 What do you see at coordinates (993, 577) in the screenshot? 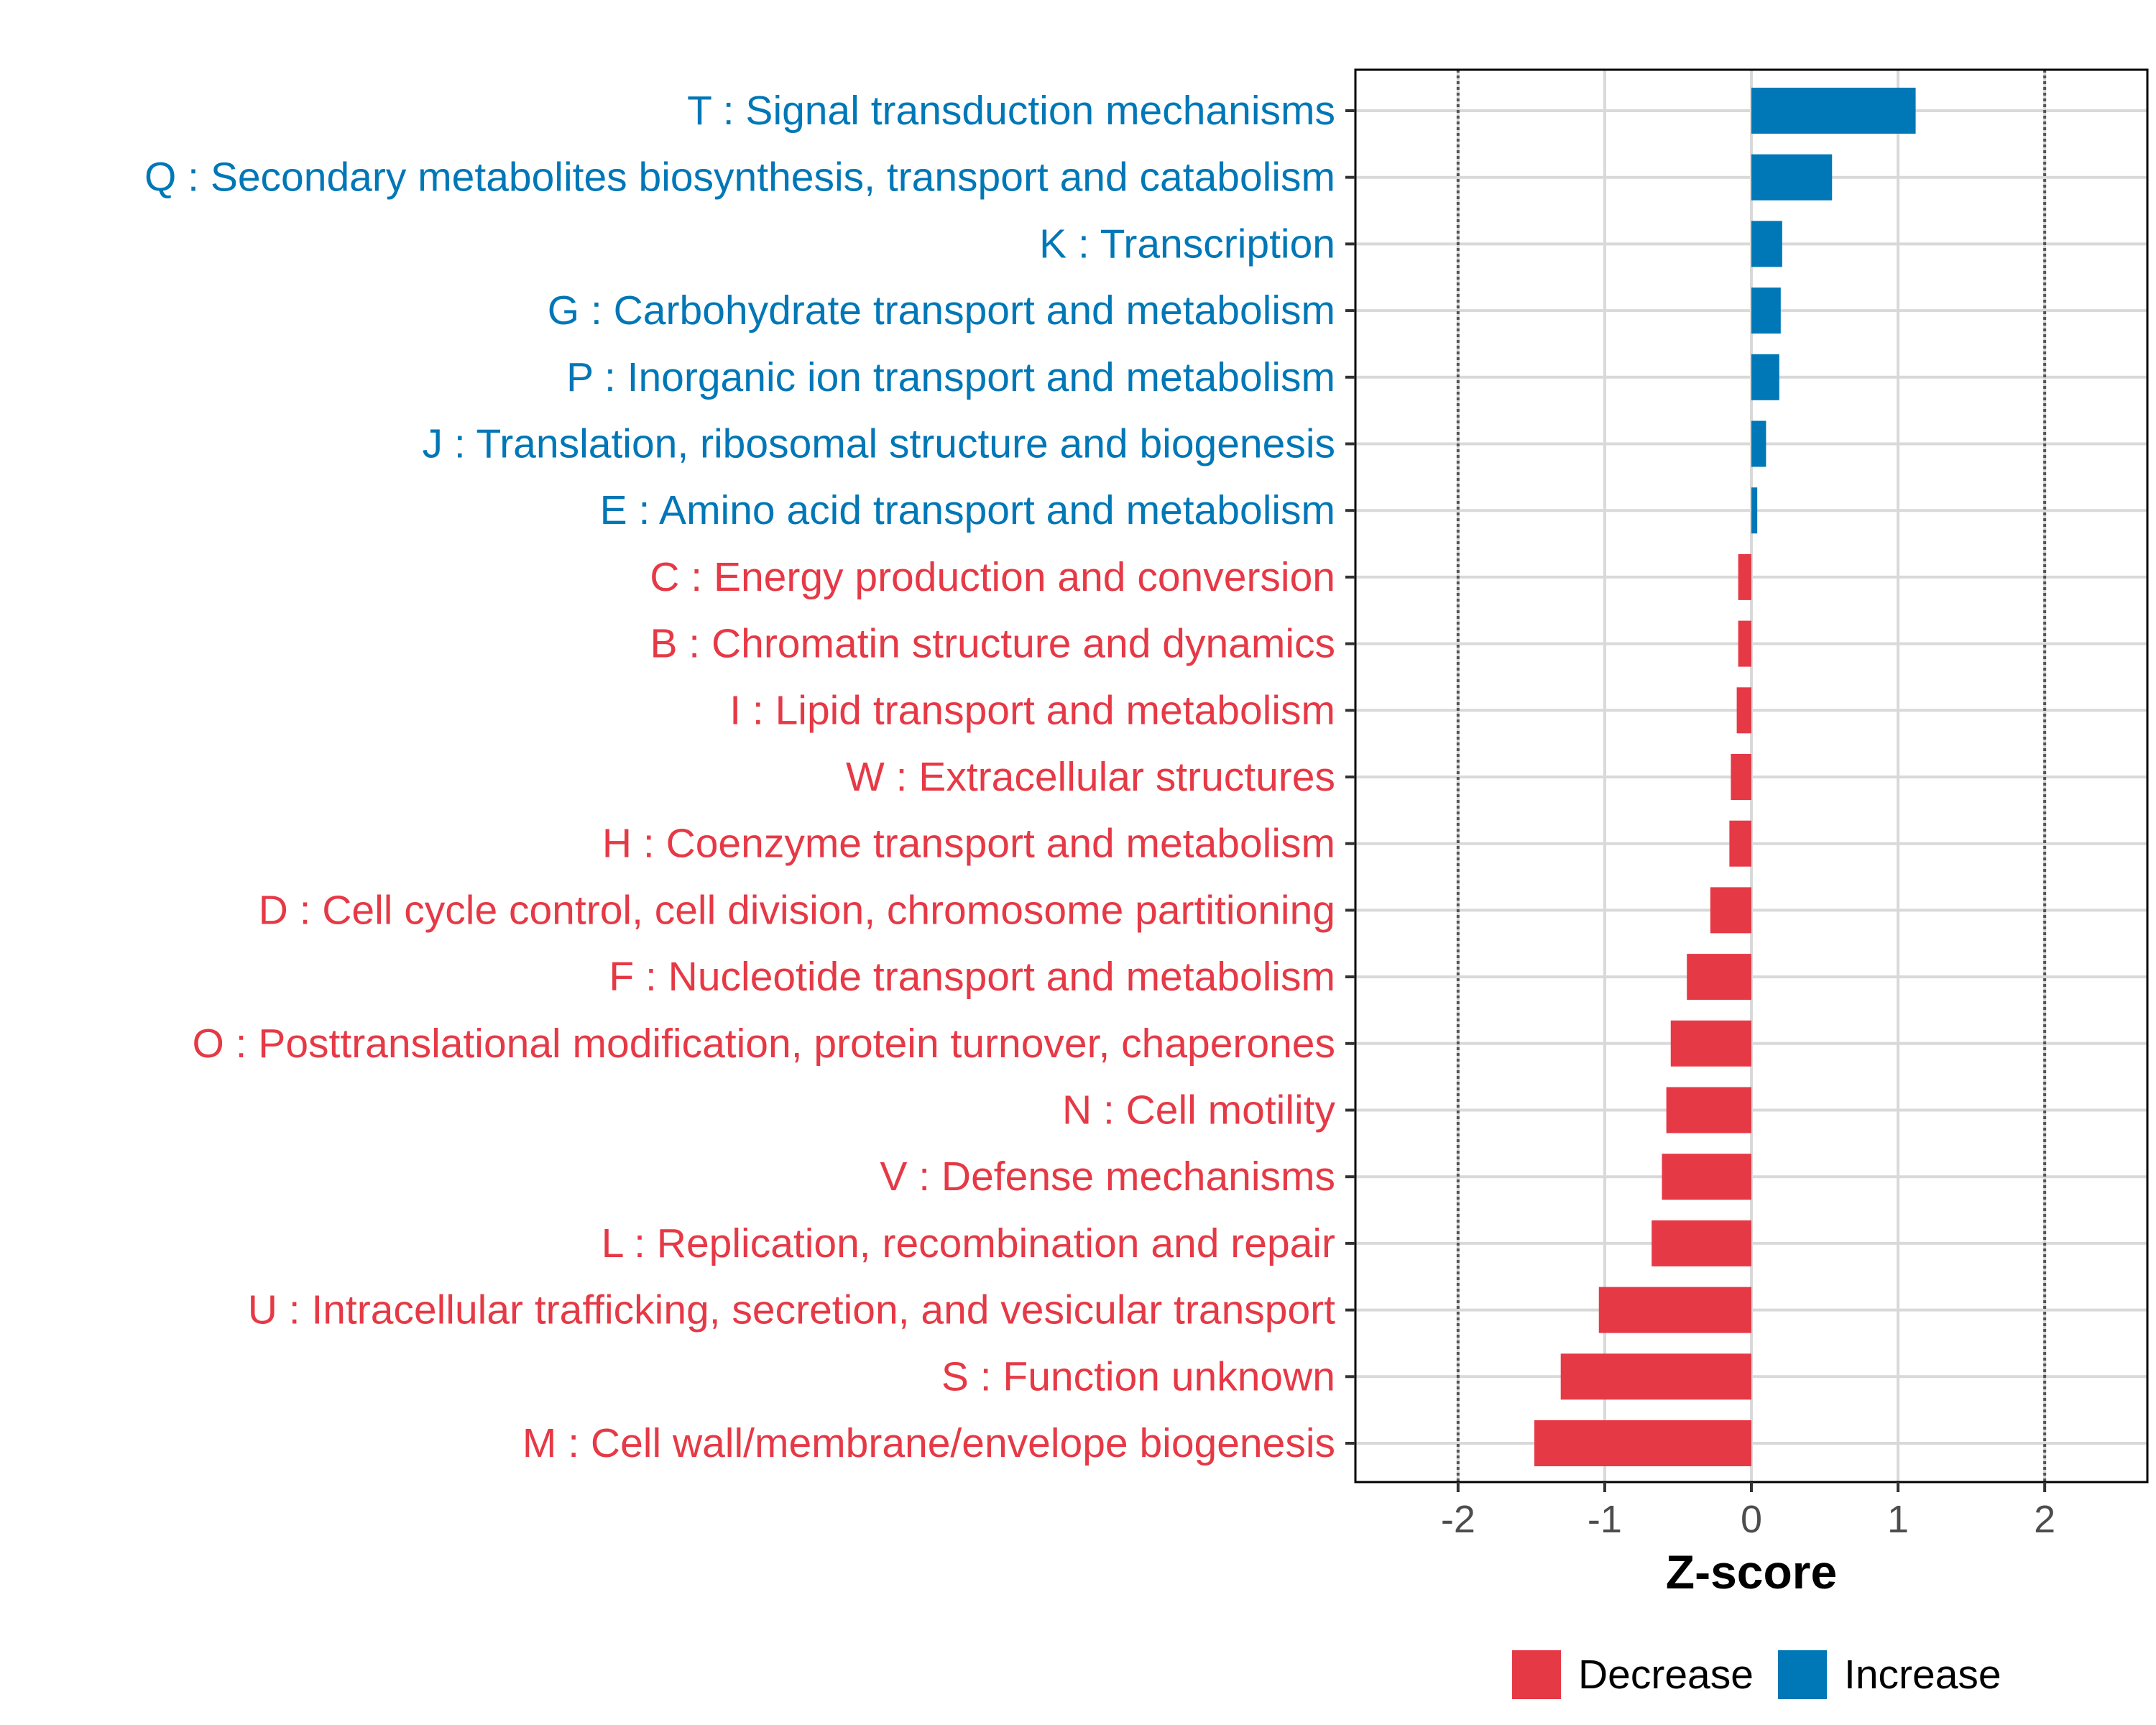
I see `category-label: C : Energy production and conversion` at bounding box center [993, 577].